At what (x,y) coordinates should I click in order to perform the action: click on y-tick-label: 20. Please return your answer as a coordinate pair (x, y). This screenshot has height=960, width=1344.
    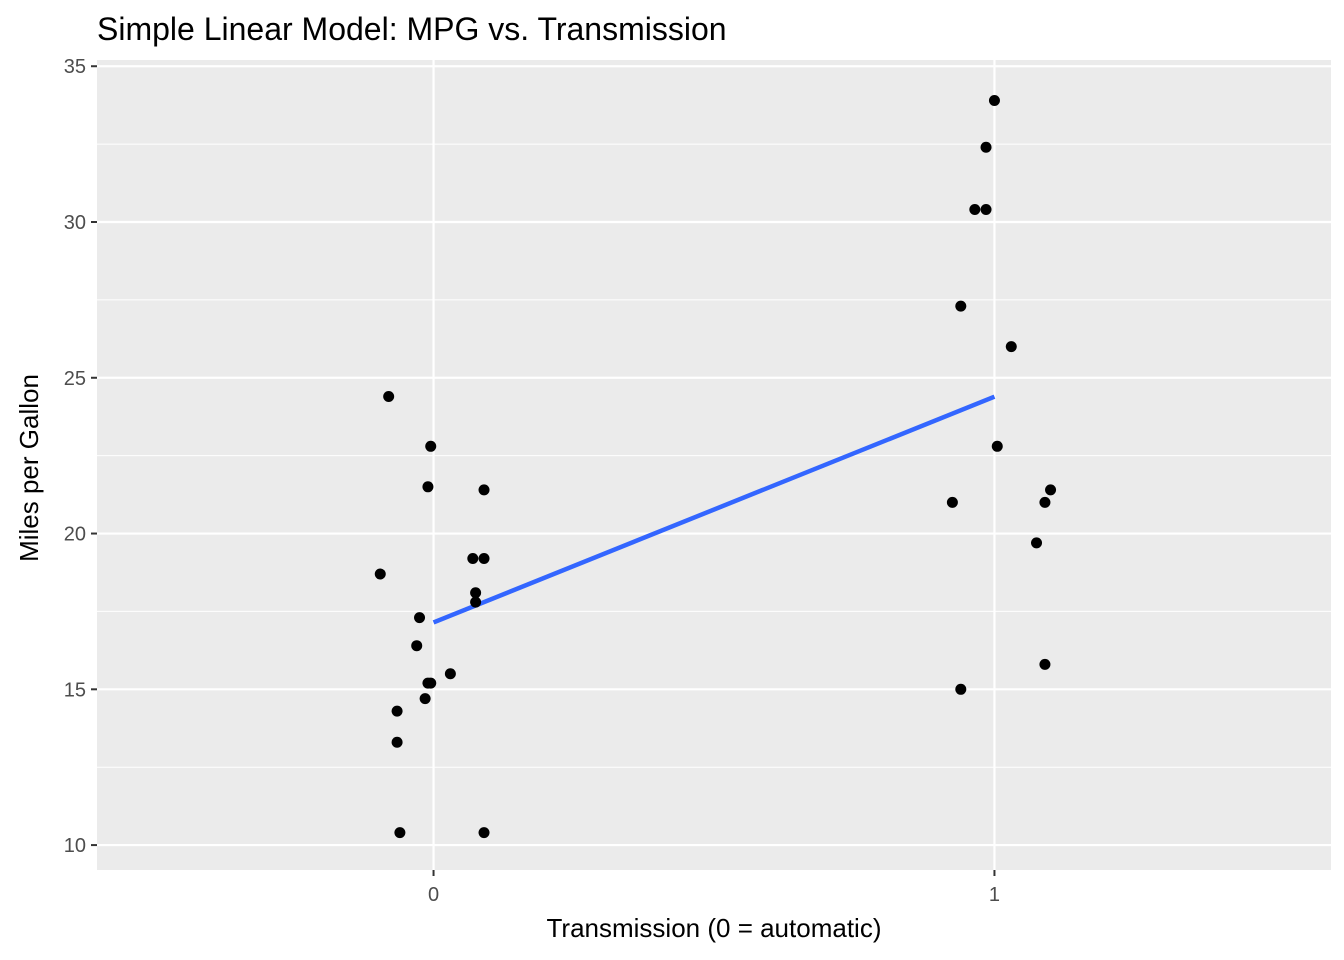
    Looking at the image, I should click on (75, 535).